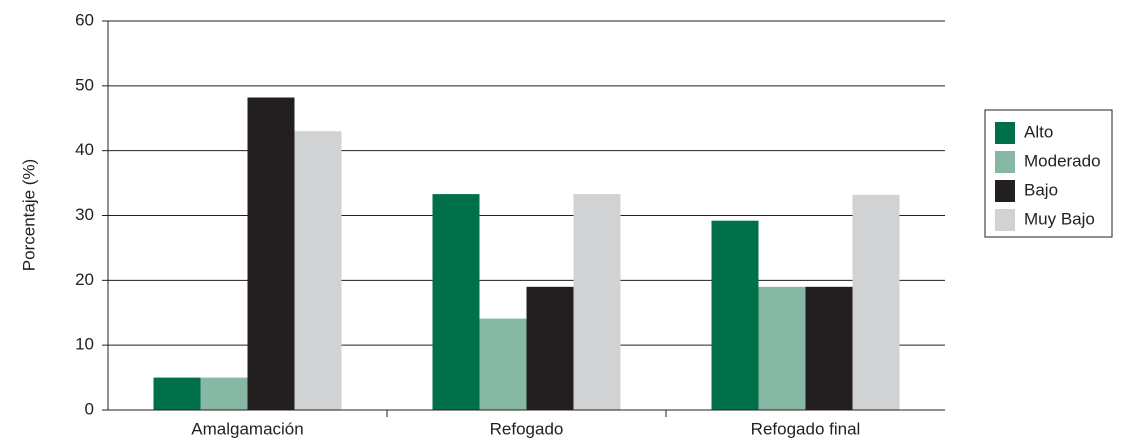  I want to click on legend-label: Moderado, so click(1062, 160).